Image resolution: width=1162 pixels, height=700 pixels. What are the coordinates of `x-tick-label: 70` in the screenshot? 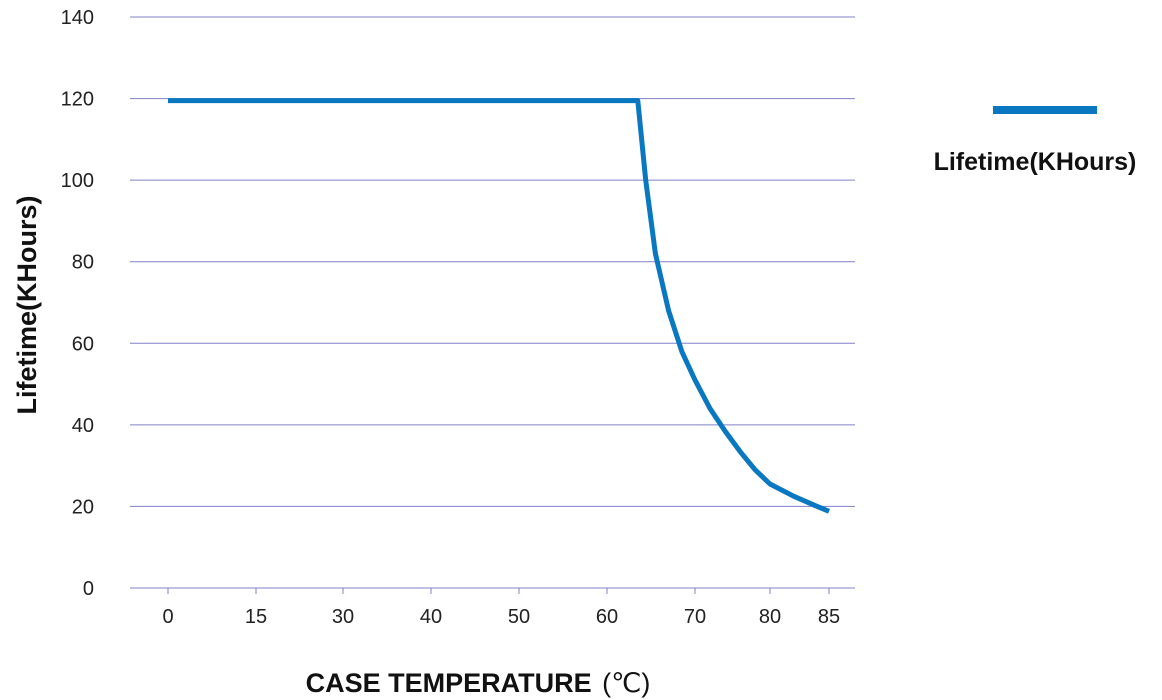 It's located at (695, 617).